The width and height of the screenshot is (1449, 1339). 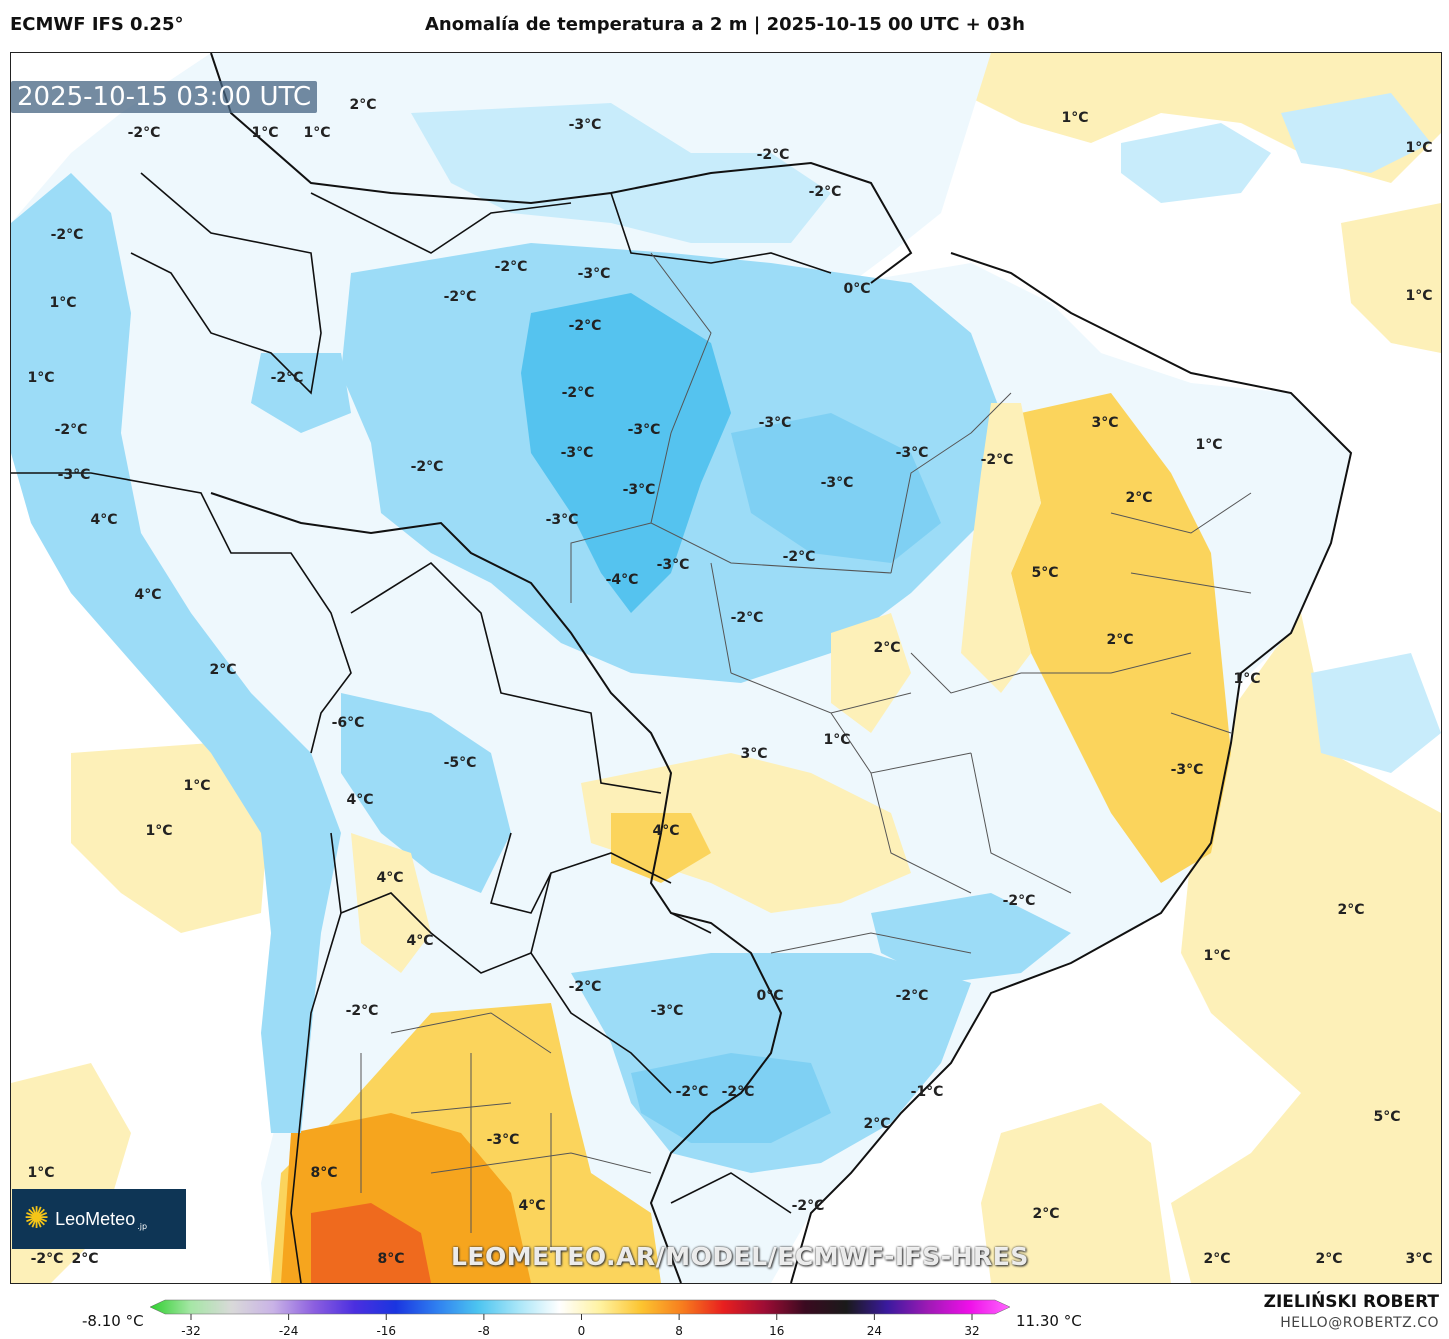 What do you see at coordinates (386, 1331) in the screenshot?
I see `colorbar-tick-label: -16` at bounding box center [386, 1331].